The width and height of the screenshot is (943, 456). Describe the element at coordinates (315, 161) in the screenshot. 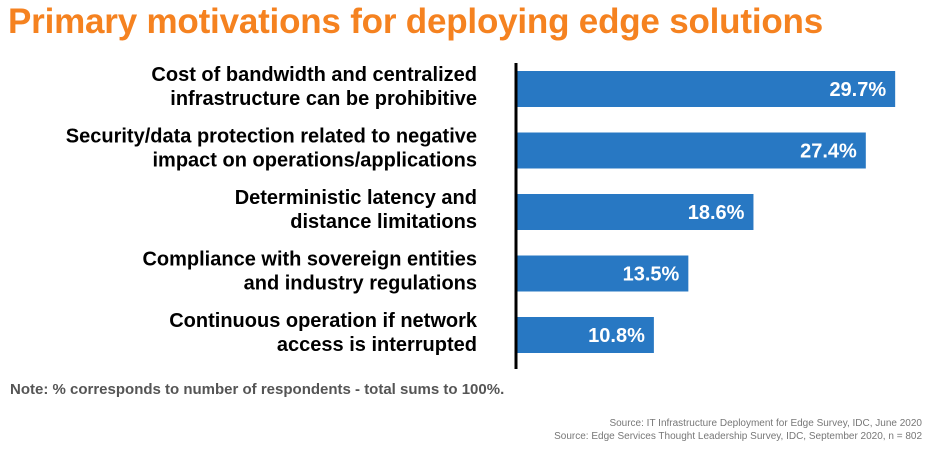

I see `category-label-2-line-2: impact on operations/applications` at that location.